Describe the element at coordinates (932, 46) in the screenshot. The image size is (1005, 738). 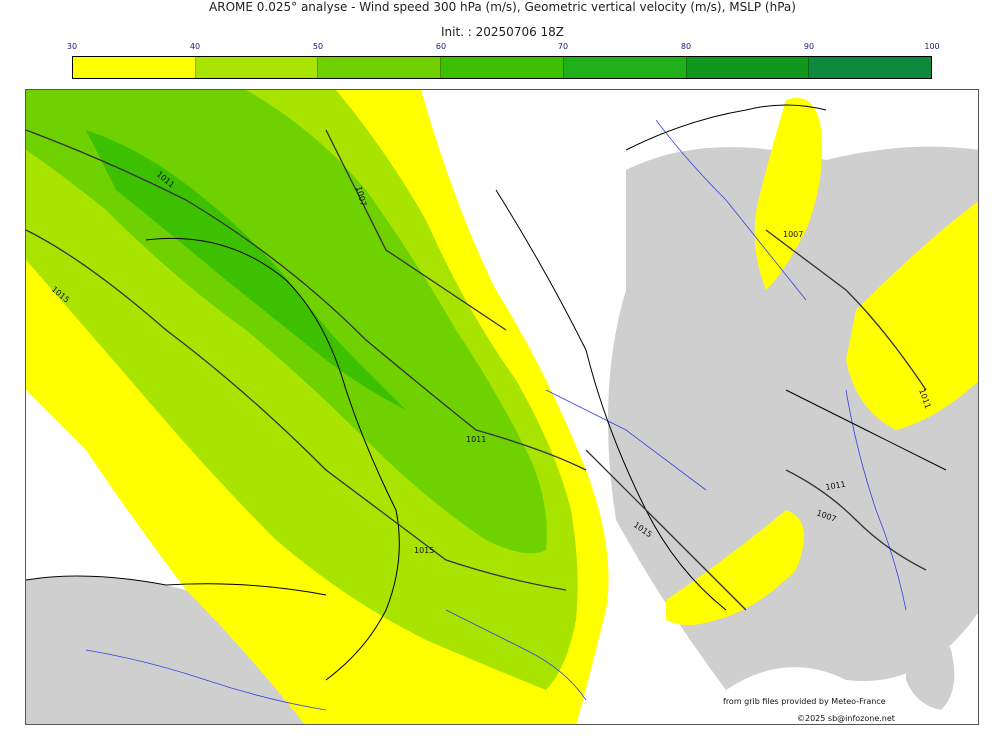
I see `colorbar-tick: 100` at that location.